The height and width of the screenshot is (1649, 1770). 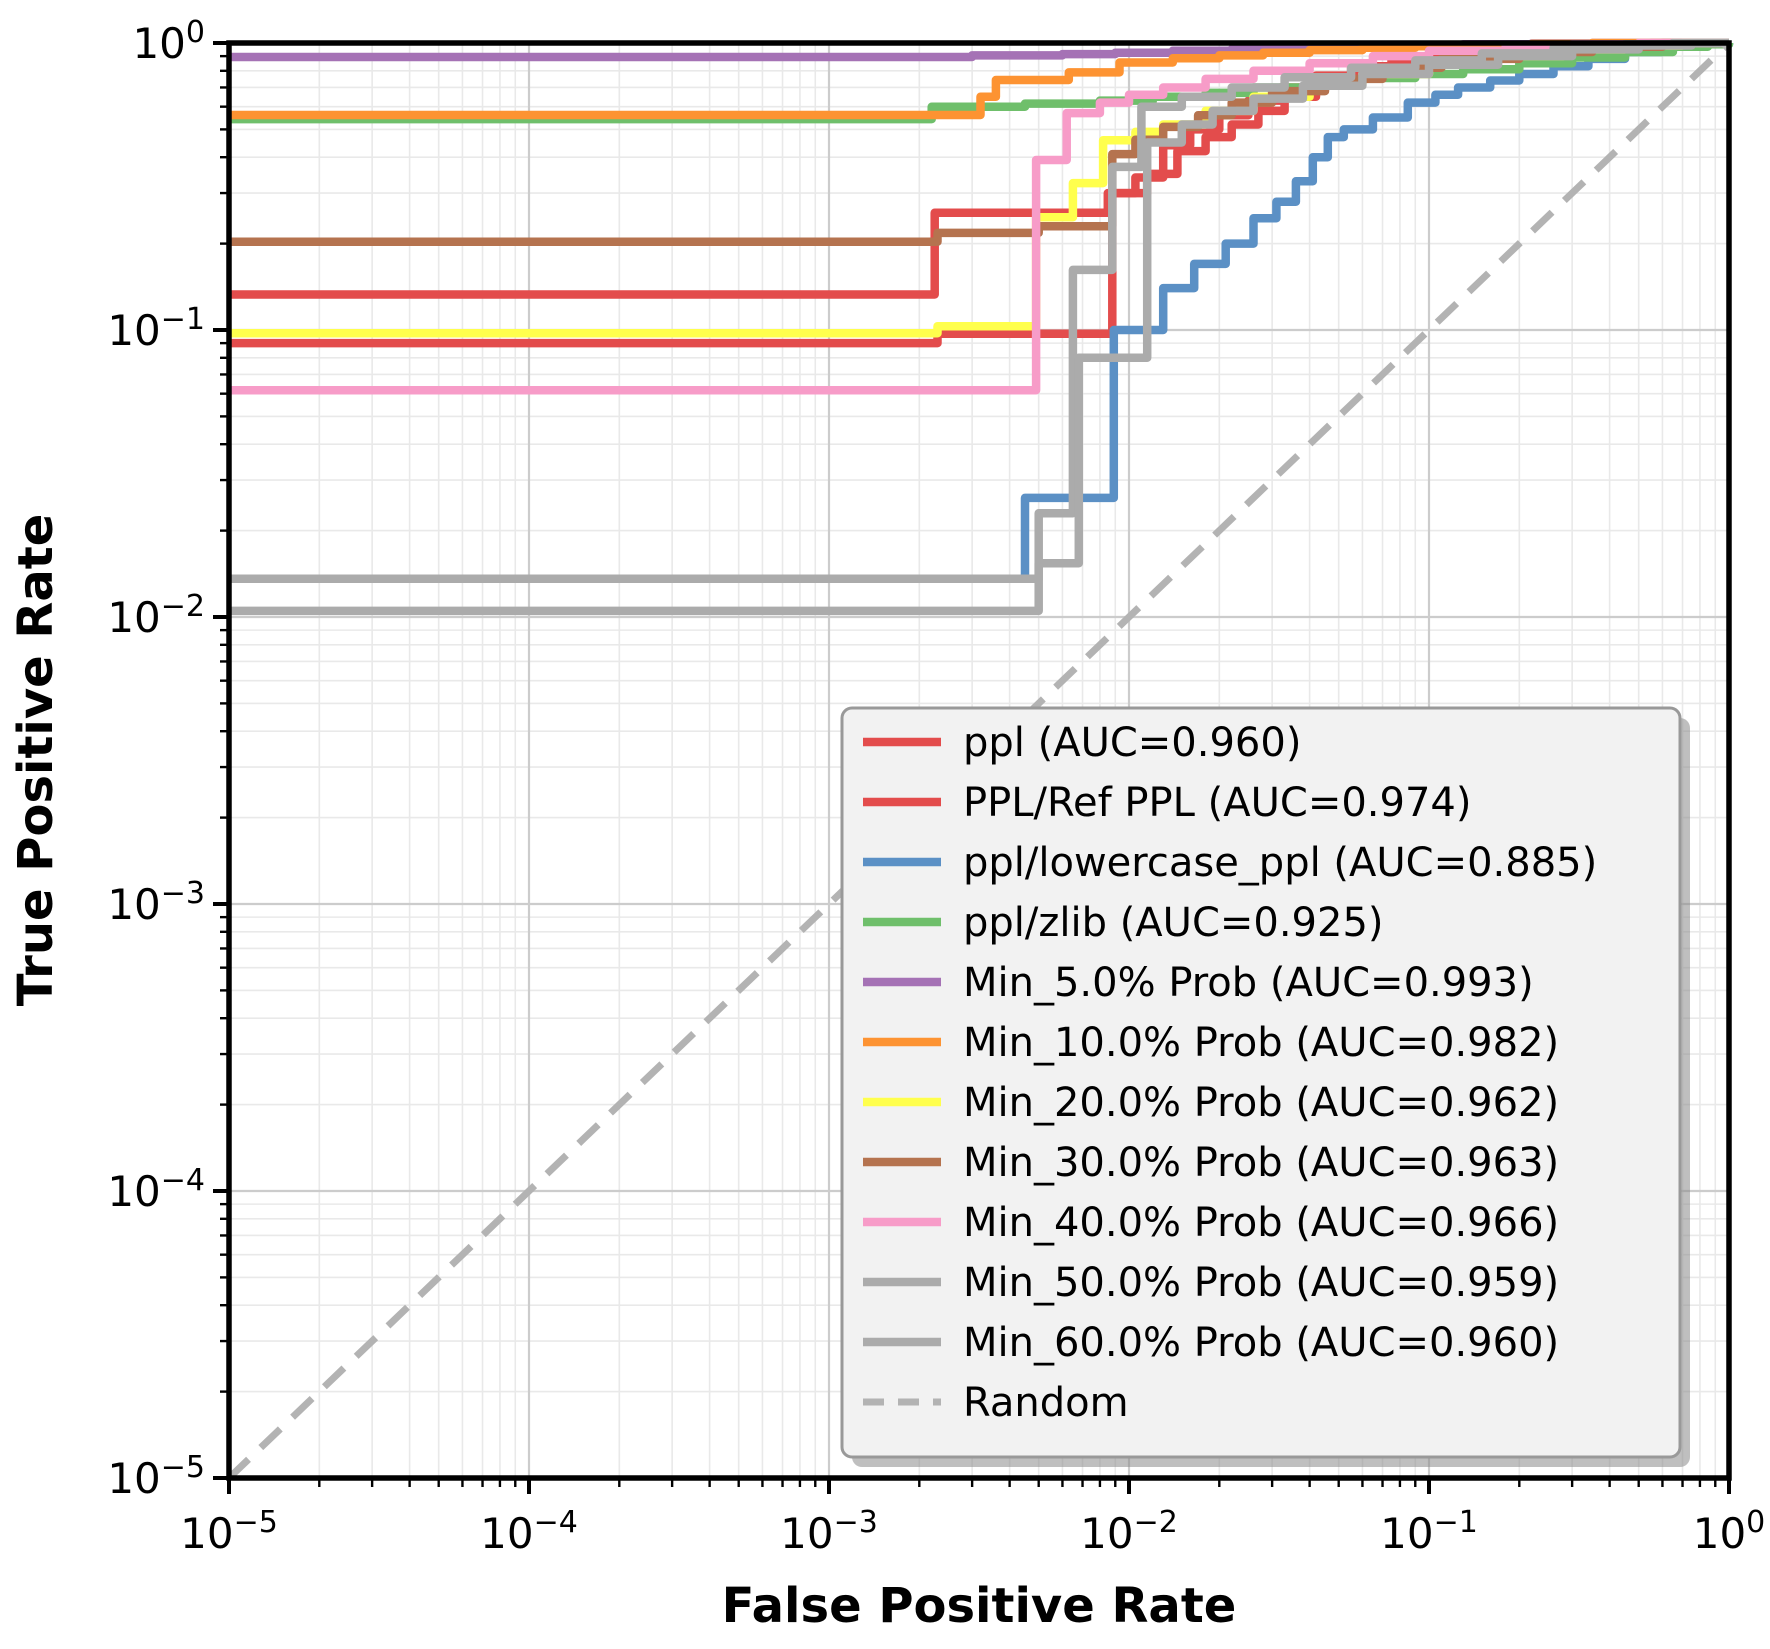 What do you see at coordinates (829, 1531) in the screenshot?
I see `x-tick-label: 10⁻³` at bounding box center [829, 1531].